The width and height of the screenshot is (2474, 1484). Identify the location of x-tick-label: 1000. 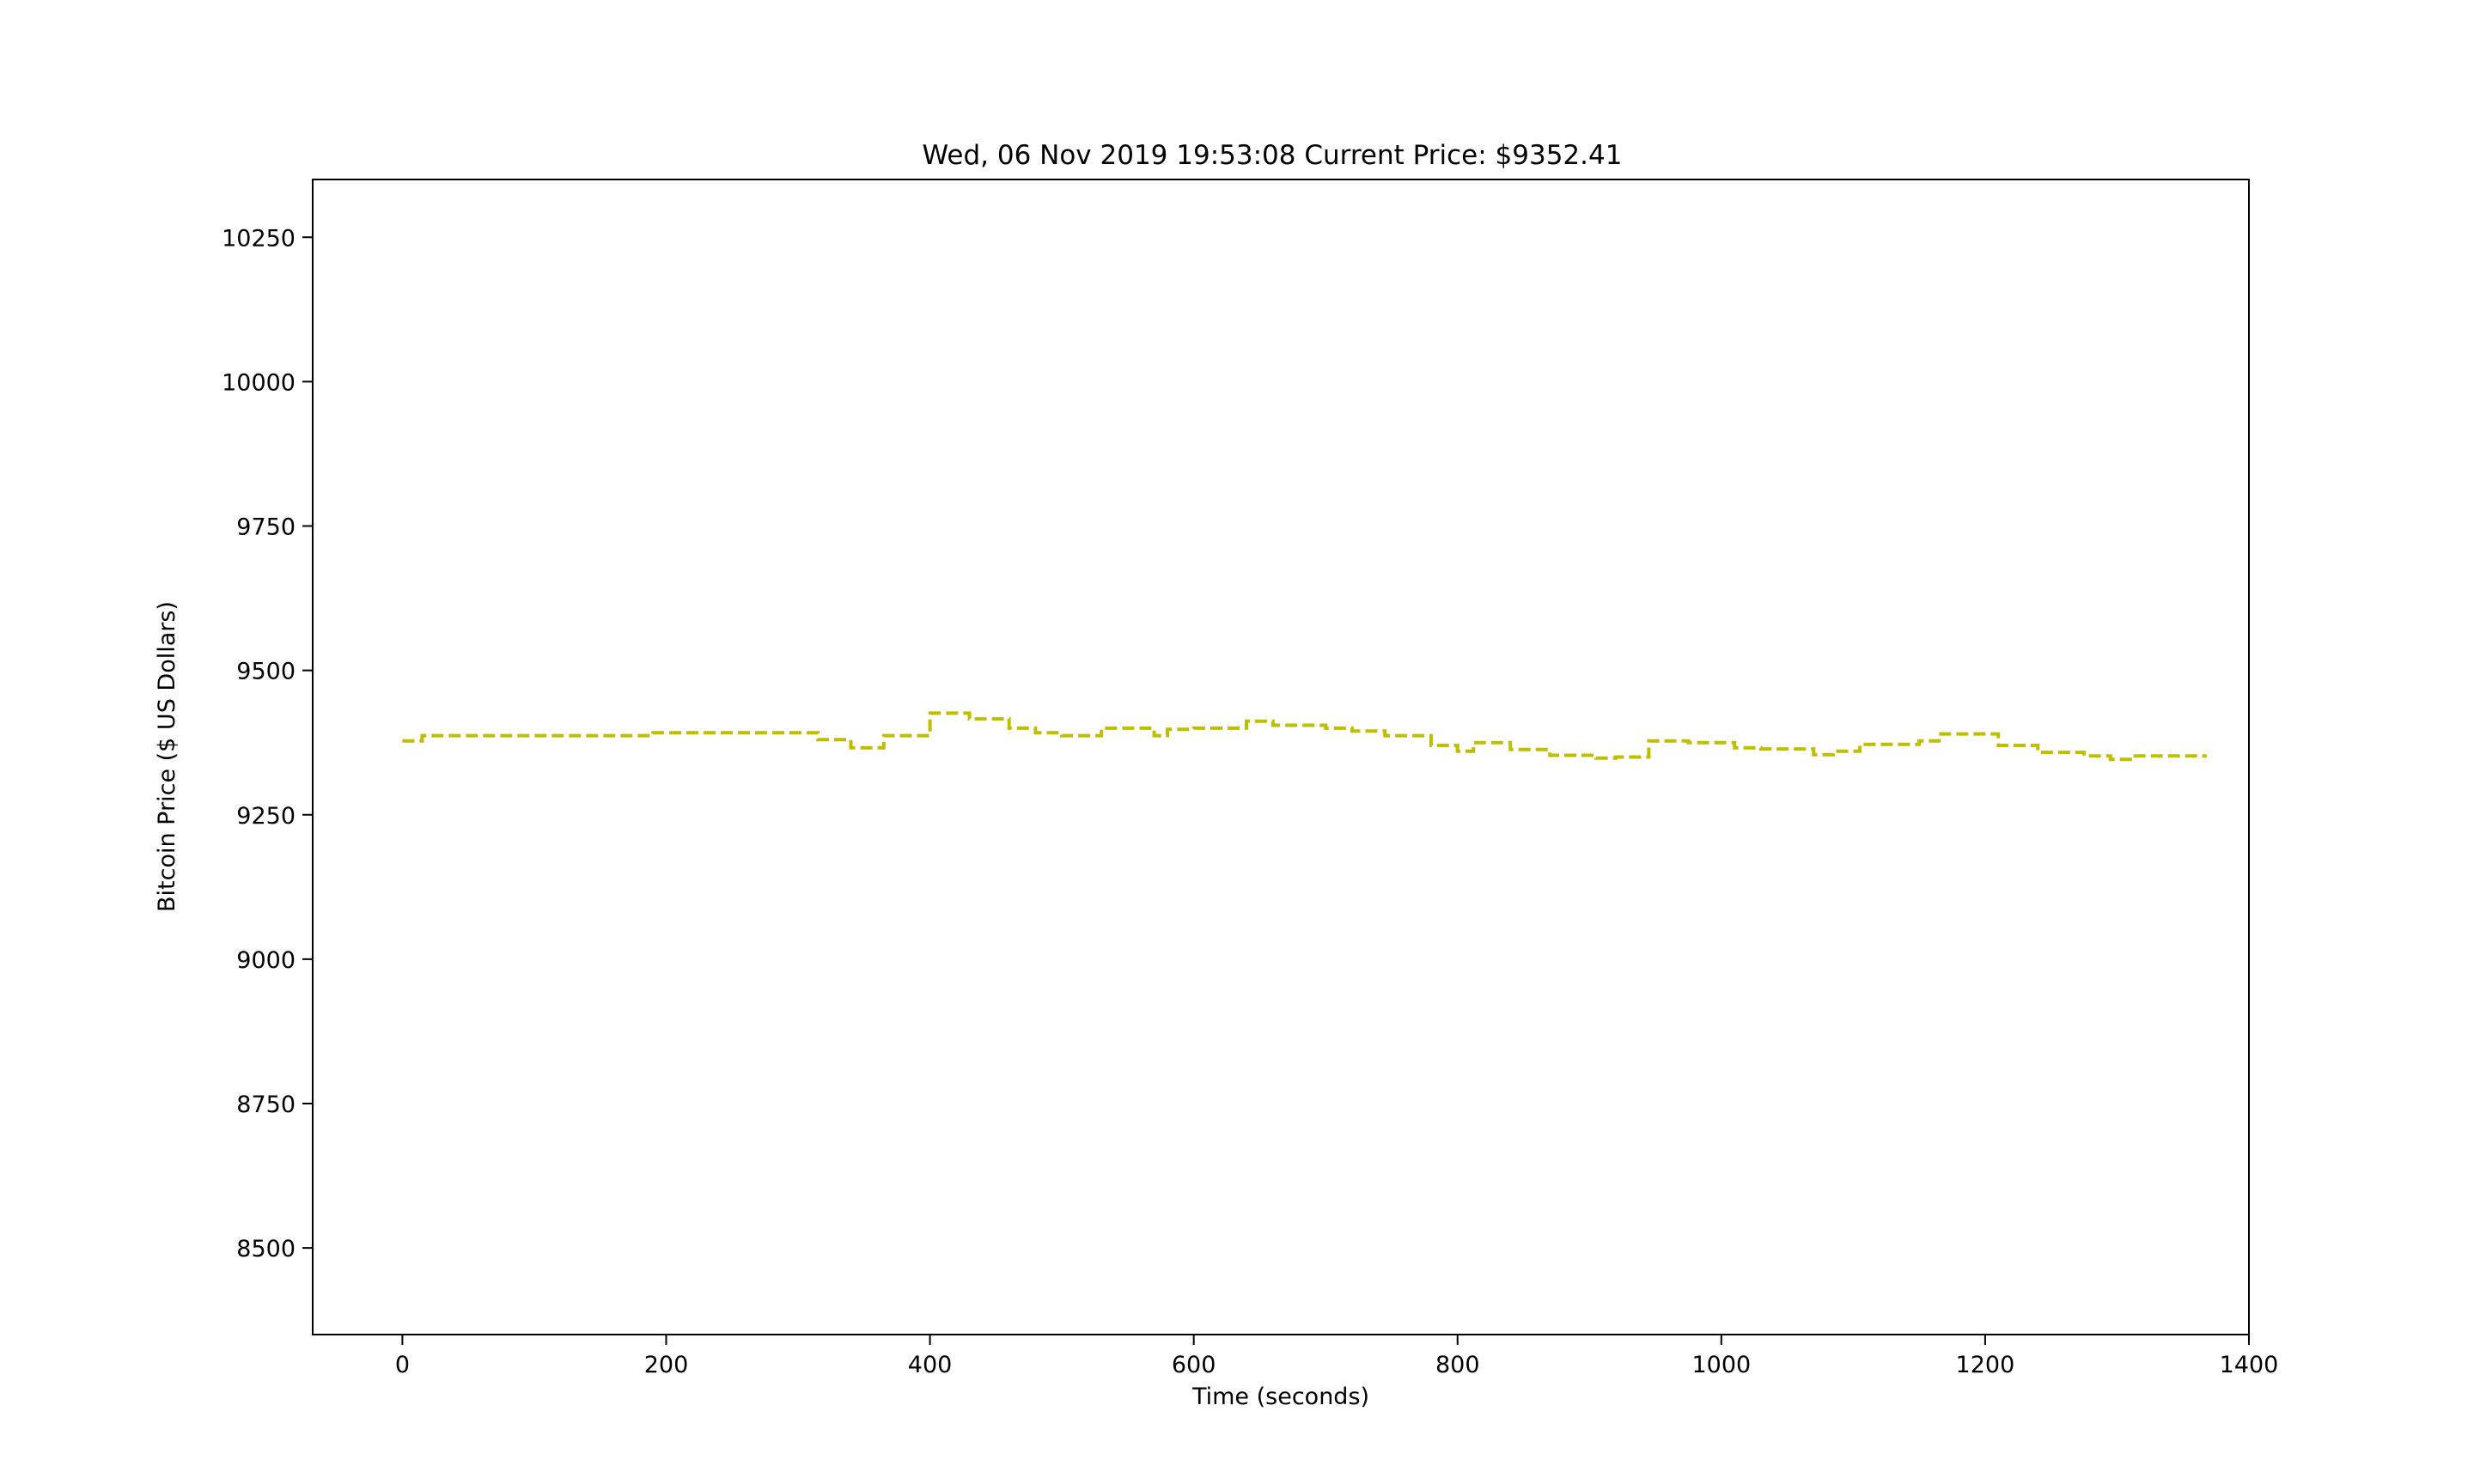
(1721, 1365).